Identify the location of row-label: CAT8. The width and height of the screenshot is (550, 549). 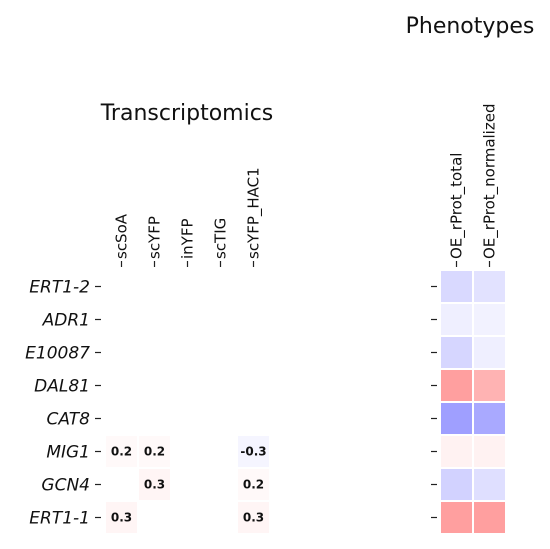
(69, 420).